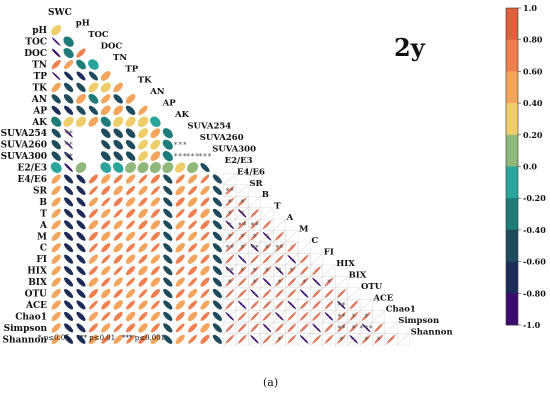 The width and height of the screenshot is (550, 400). What do you see at coordinates (222, 138) in the screenshot?
I see `diag-label-11: SUVA260` at bounding box center [222, 138].